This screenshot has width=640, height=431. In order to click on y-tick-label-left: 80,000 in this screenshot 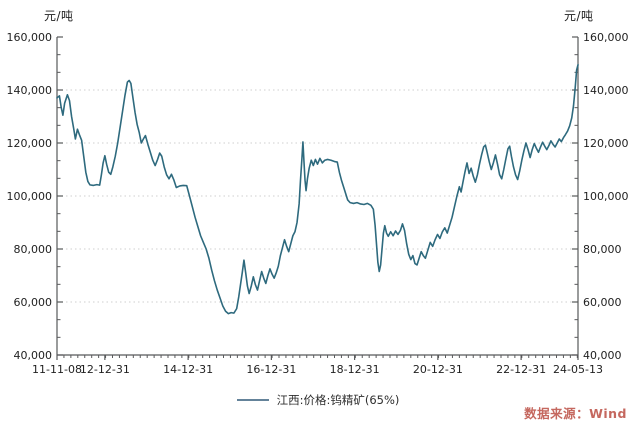, I will do `click(33, 249)`.